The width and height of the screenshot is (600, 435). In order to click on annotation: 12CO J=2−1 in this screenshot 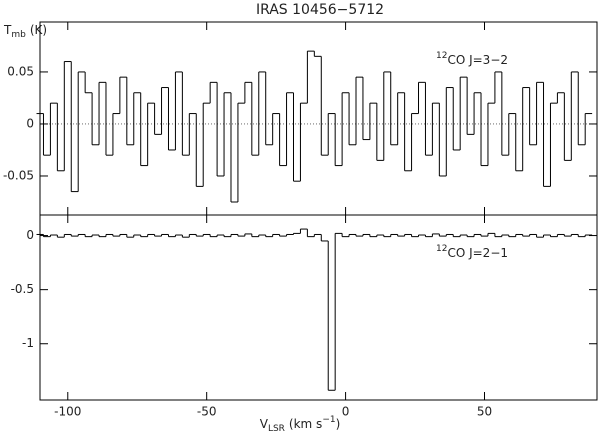, I will do `click(472, 252)`.